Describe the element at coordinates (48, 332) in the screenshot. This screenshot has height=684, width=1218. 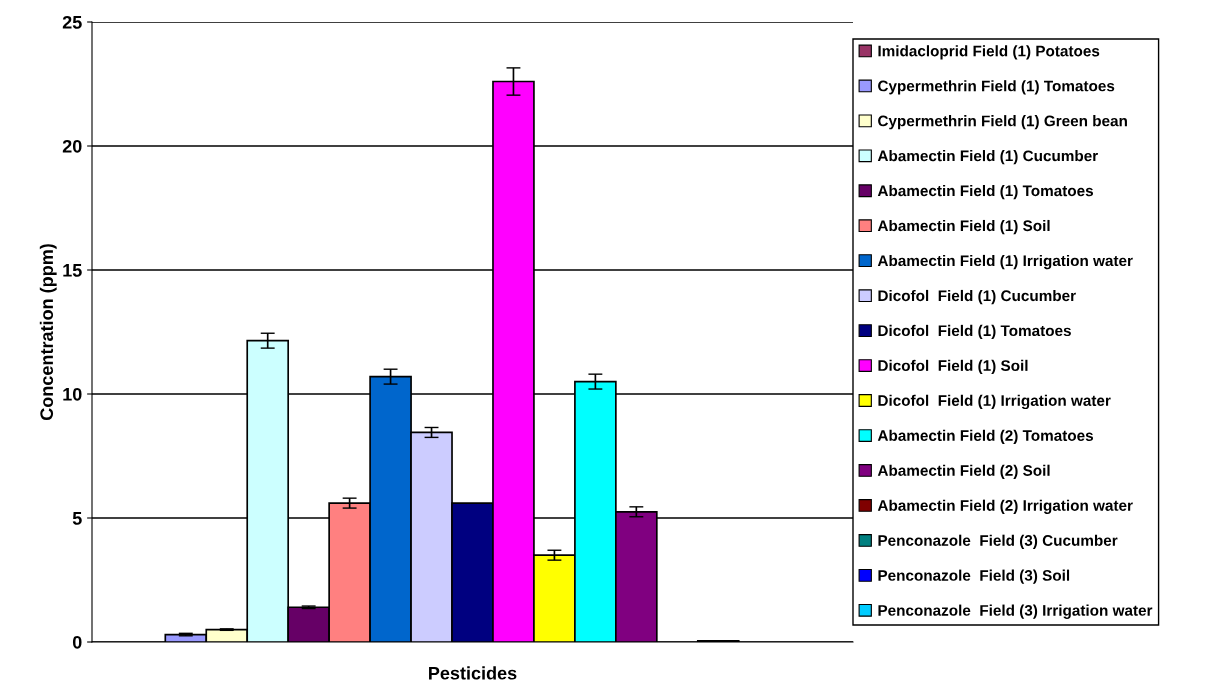
I see `y-axis-title: Concentration (ppm)` at that location.